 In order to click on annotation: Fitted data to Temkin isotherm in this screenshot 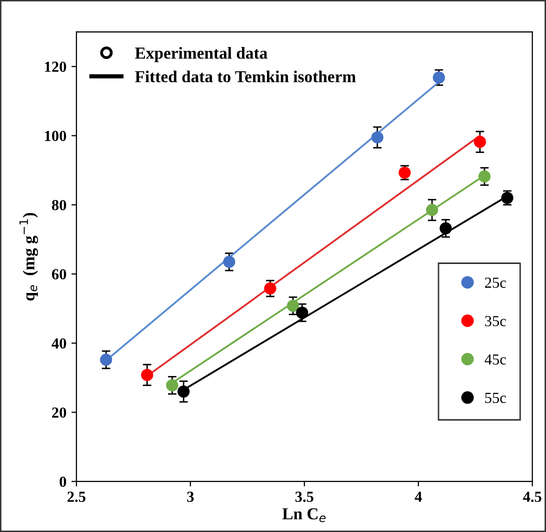, I will do `click(245, 76)`.